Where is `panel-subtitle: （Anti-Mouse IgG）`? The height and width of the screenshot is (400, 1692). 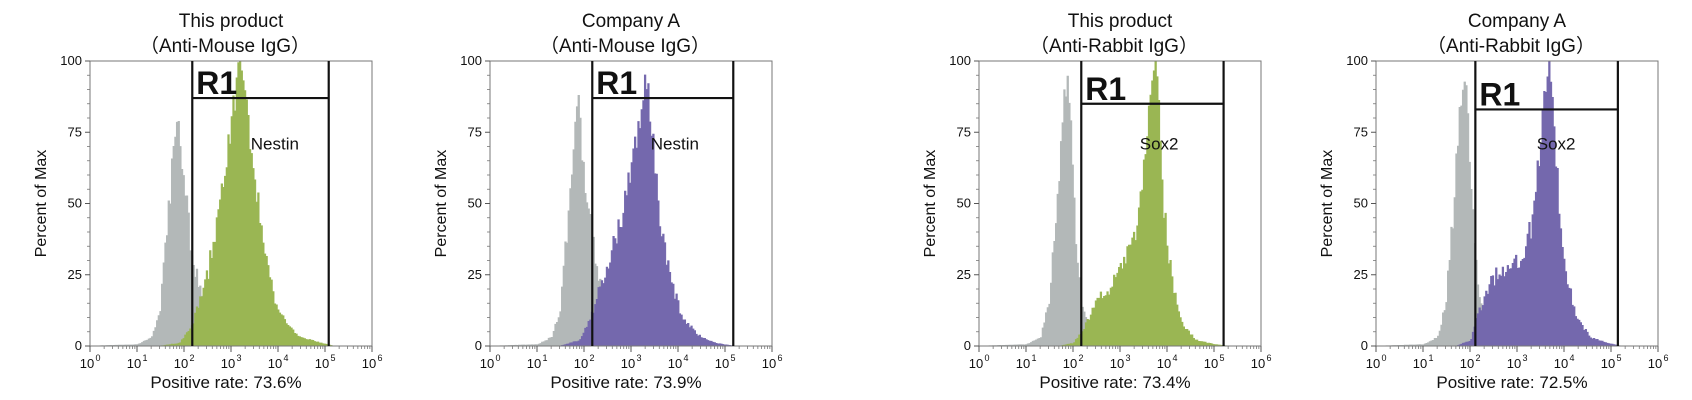 panel-subtitle: （Anti-Mouse IgG） is located at coordinates (225, 46).